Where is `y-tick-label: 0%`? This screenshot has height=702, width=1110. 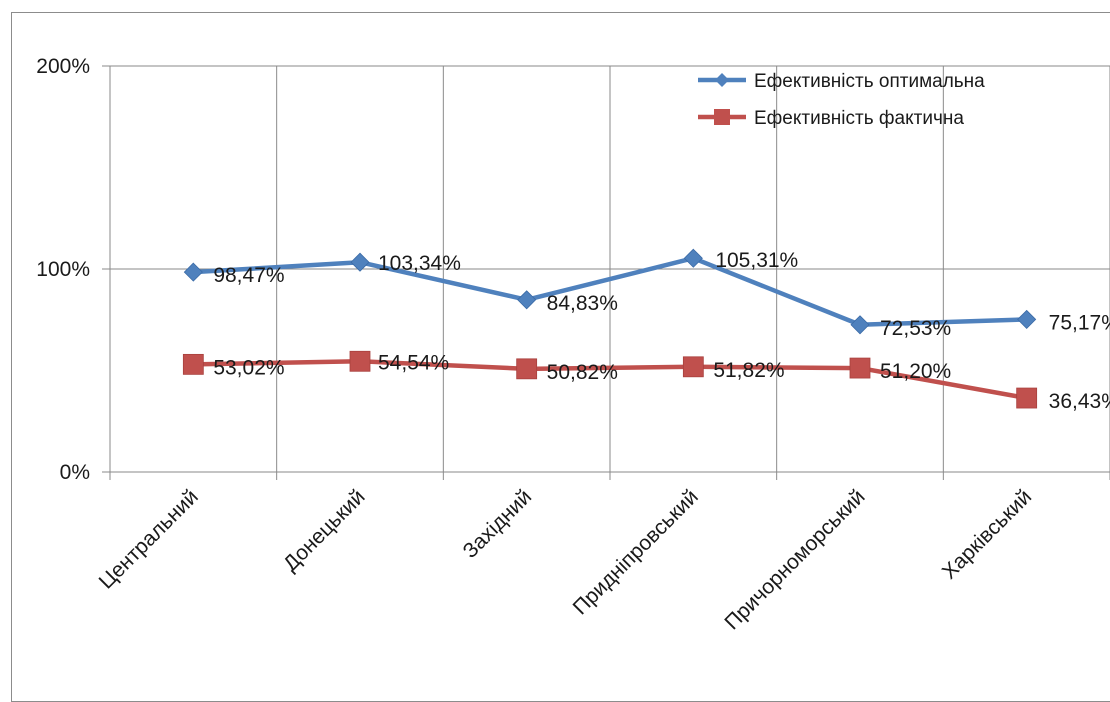 y-tick-label: 0% is located at coordinates (75, 472).